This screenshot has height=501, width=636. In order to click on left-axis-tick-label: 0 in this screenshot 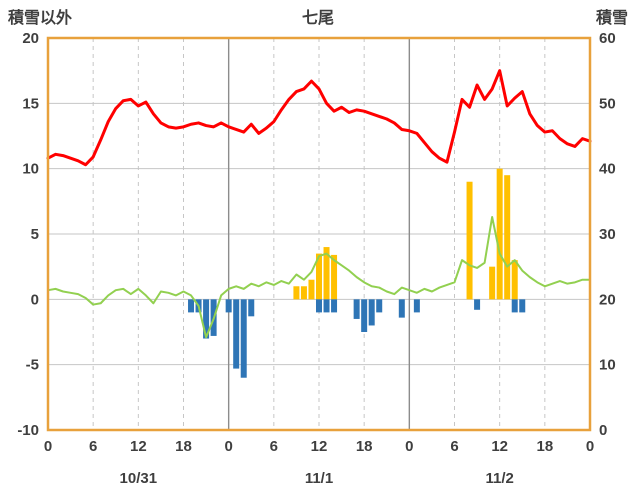, I will do `click(35, 299)`.